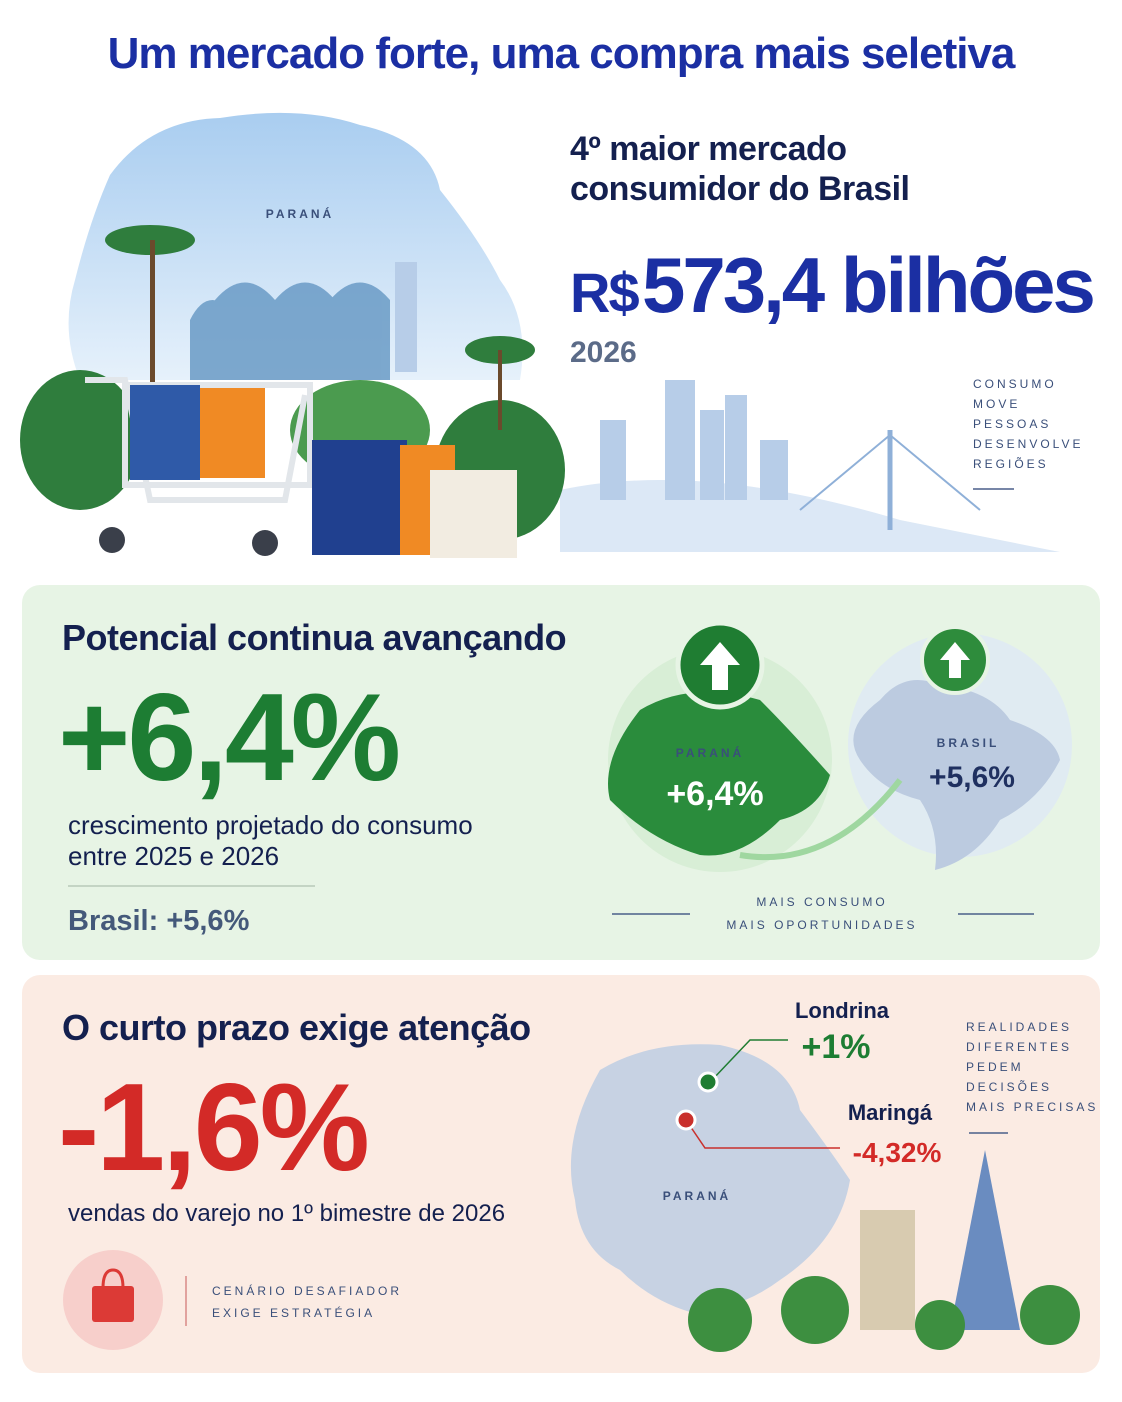  I want to click on map-value: +5,6%, so click(972, 777).